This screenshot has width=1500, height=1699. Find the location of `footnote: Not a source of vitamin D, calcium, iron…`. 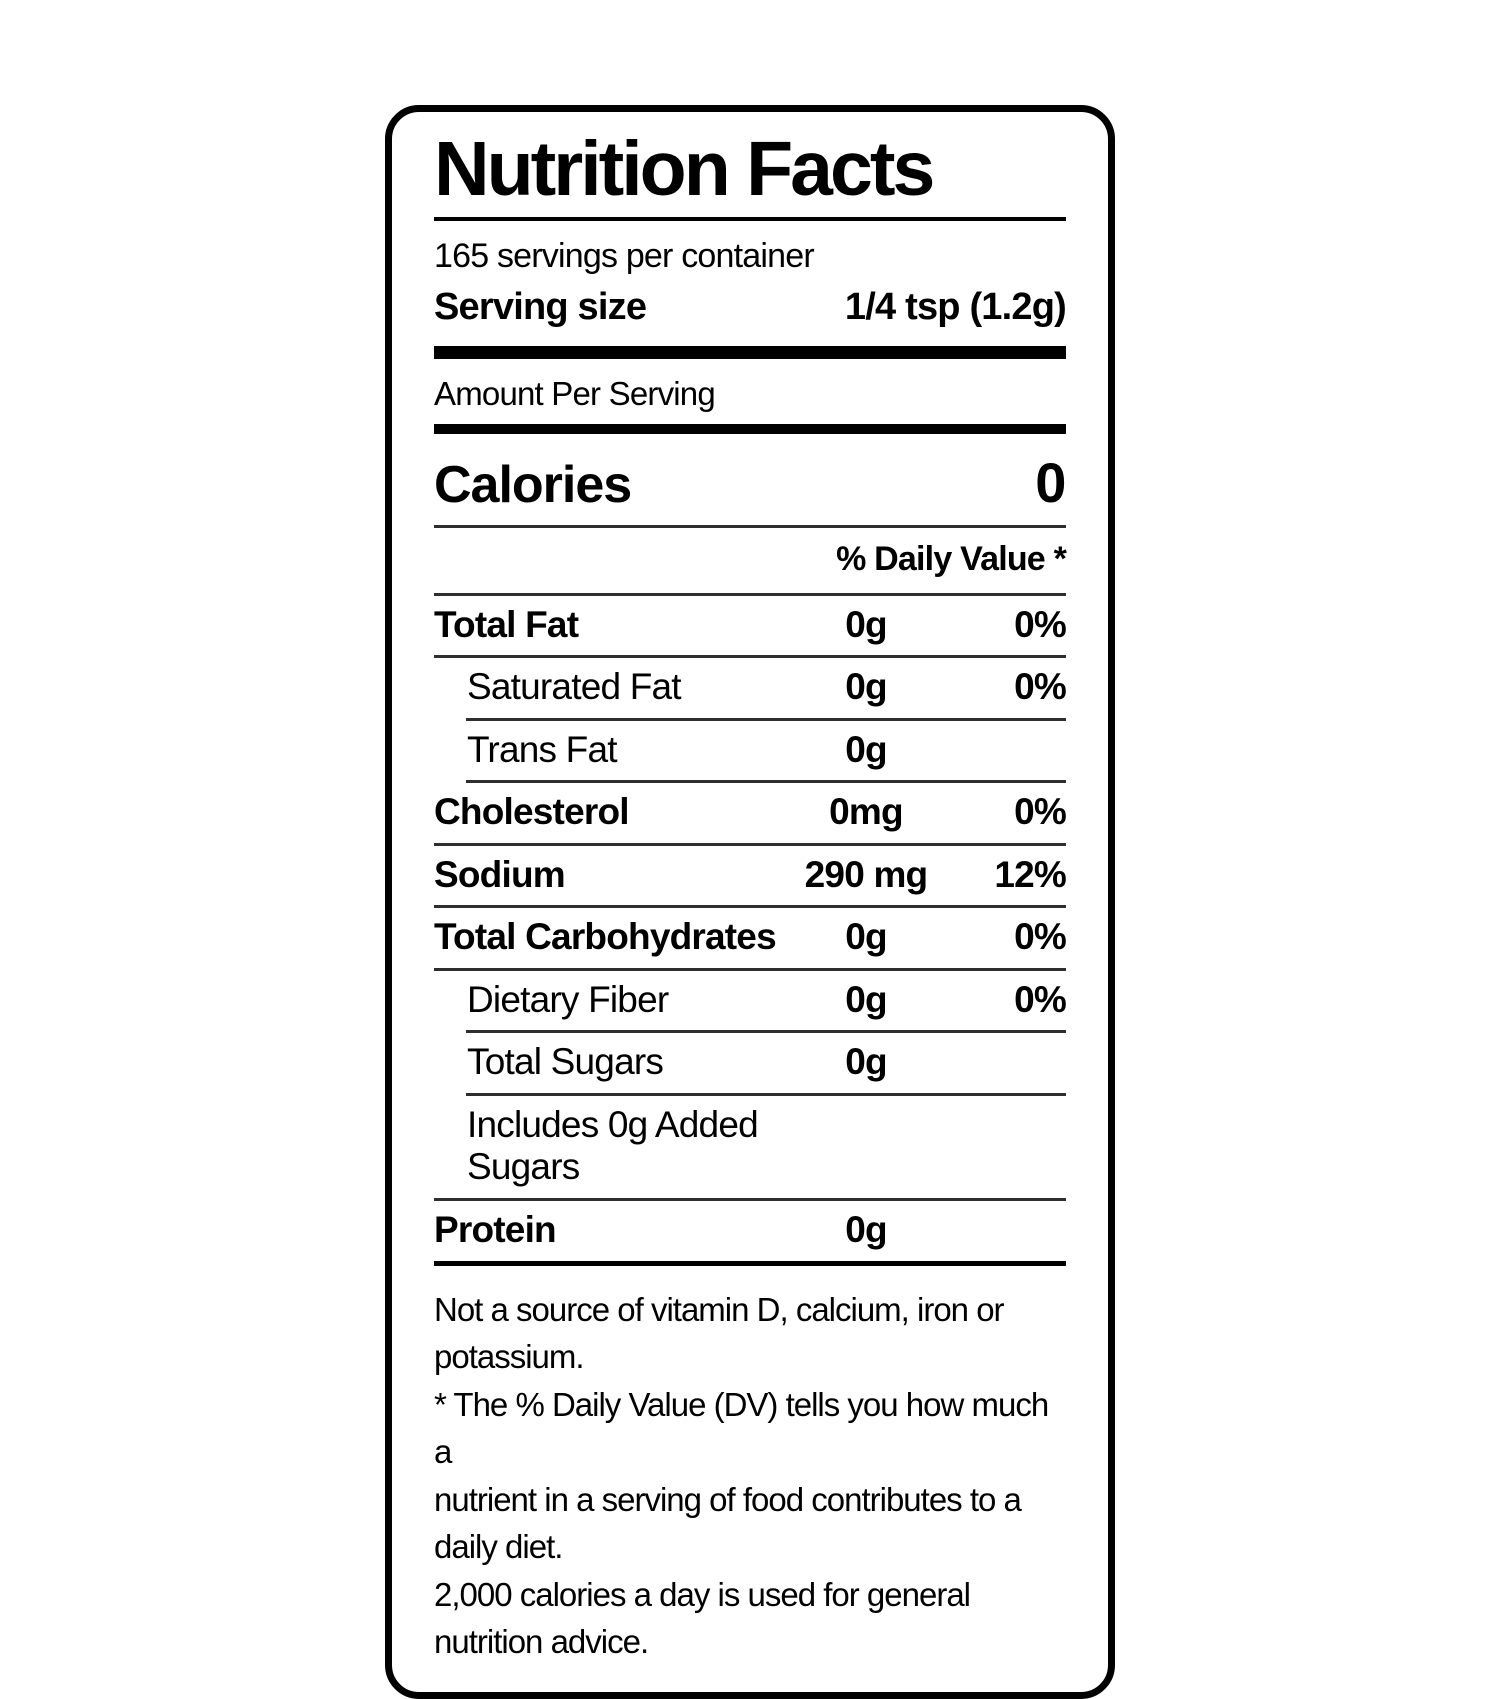

footnote: Not a source of vitamin D, calcium, iron… is located at coordinates (750, 1476).